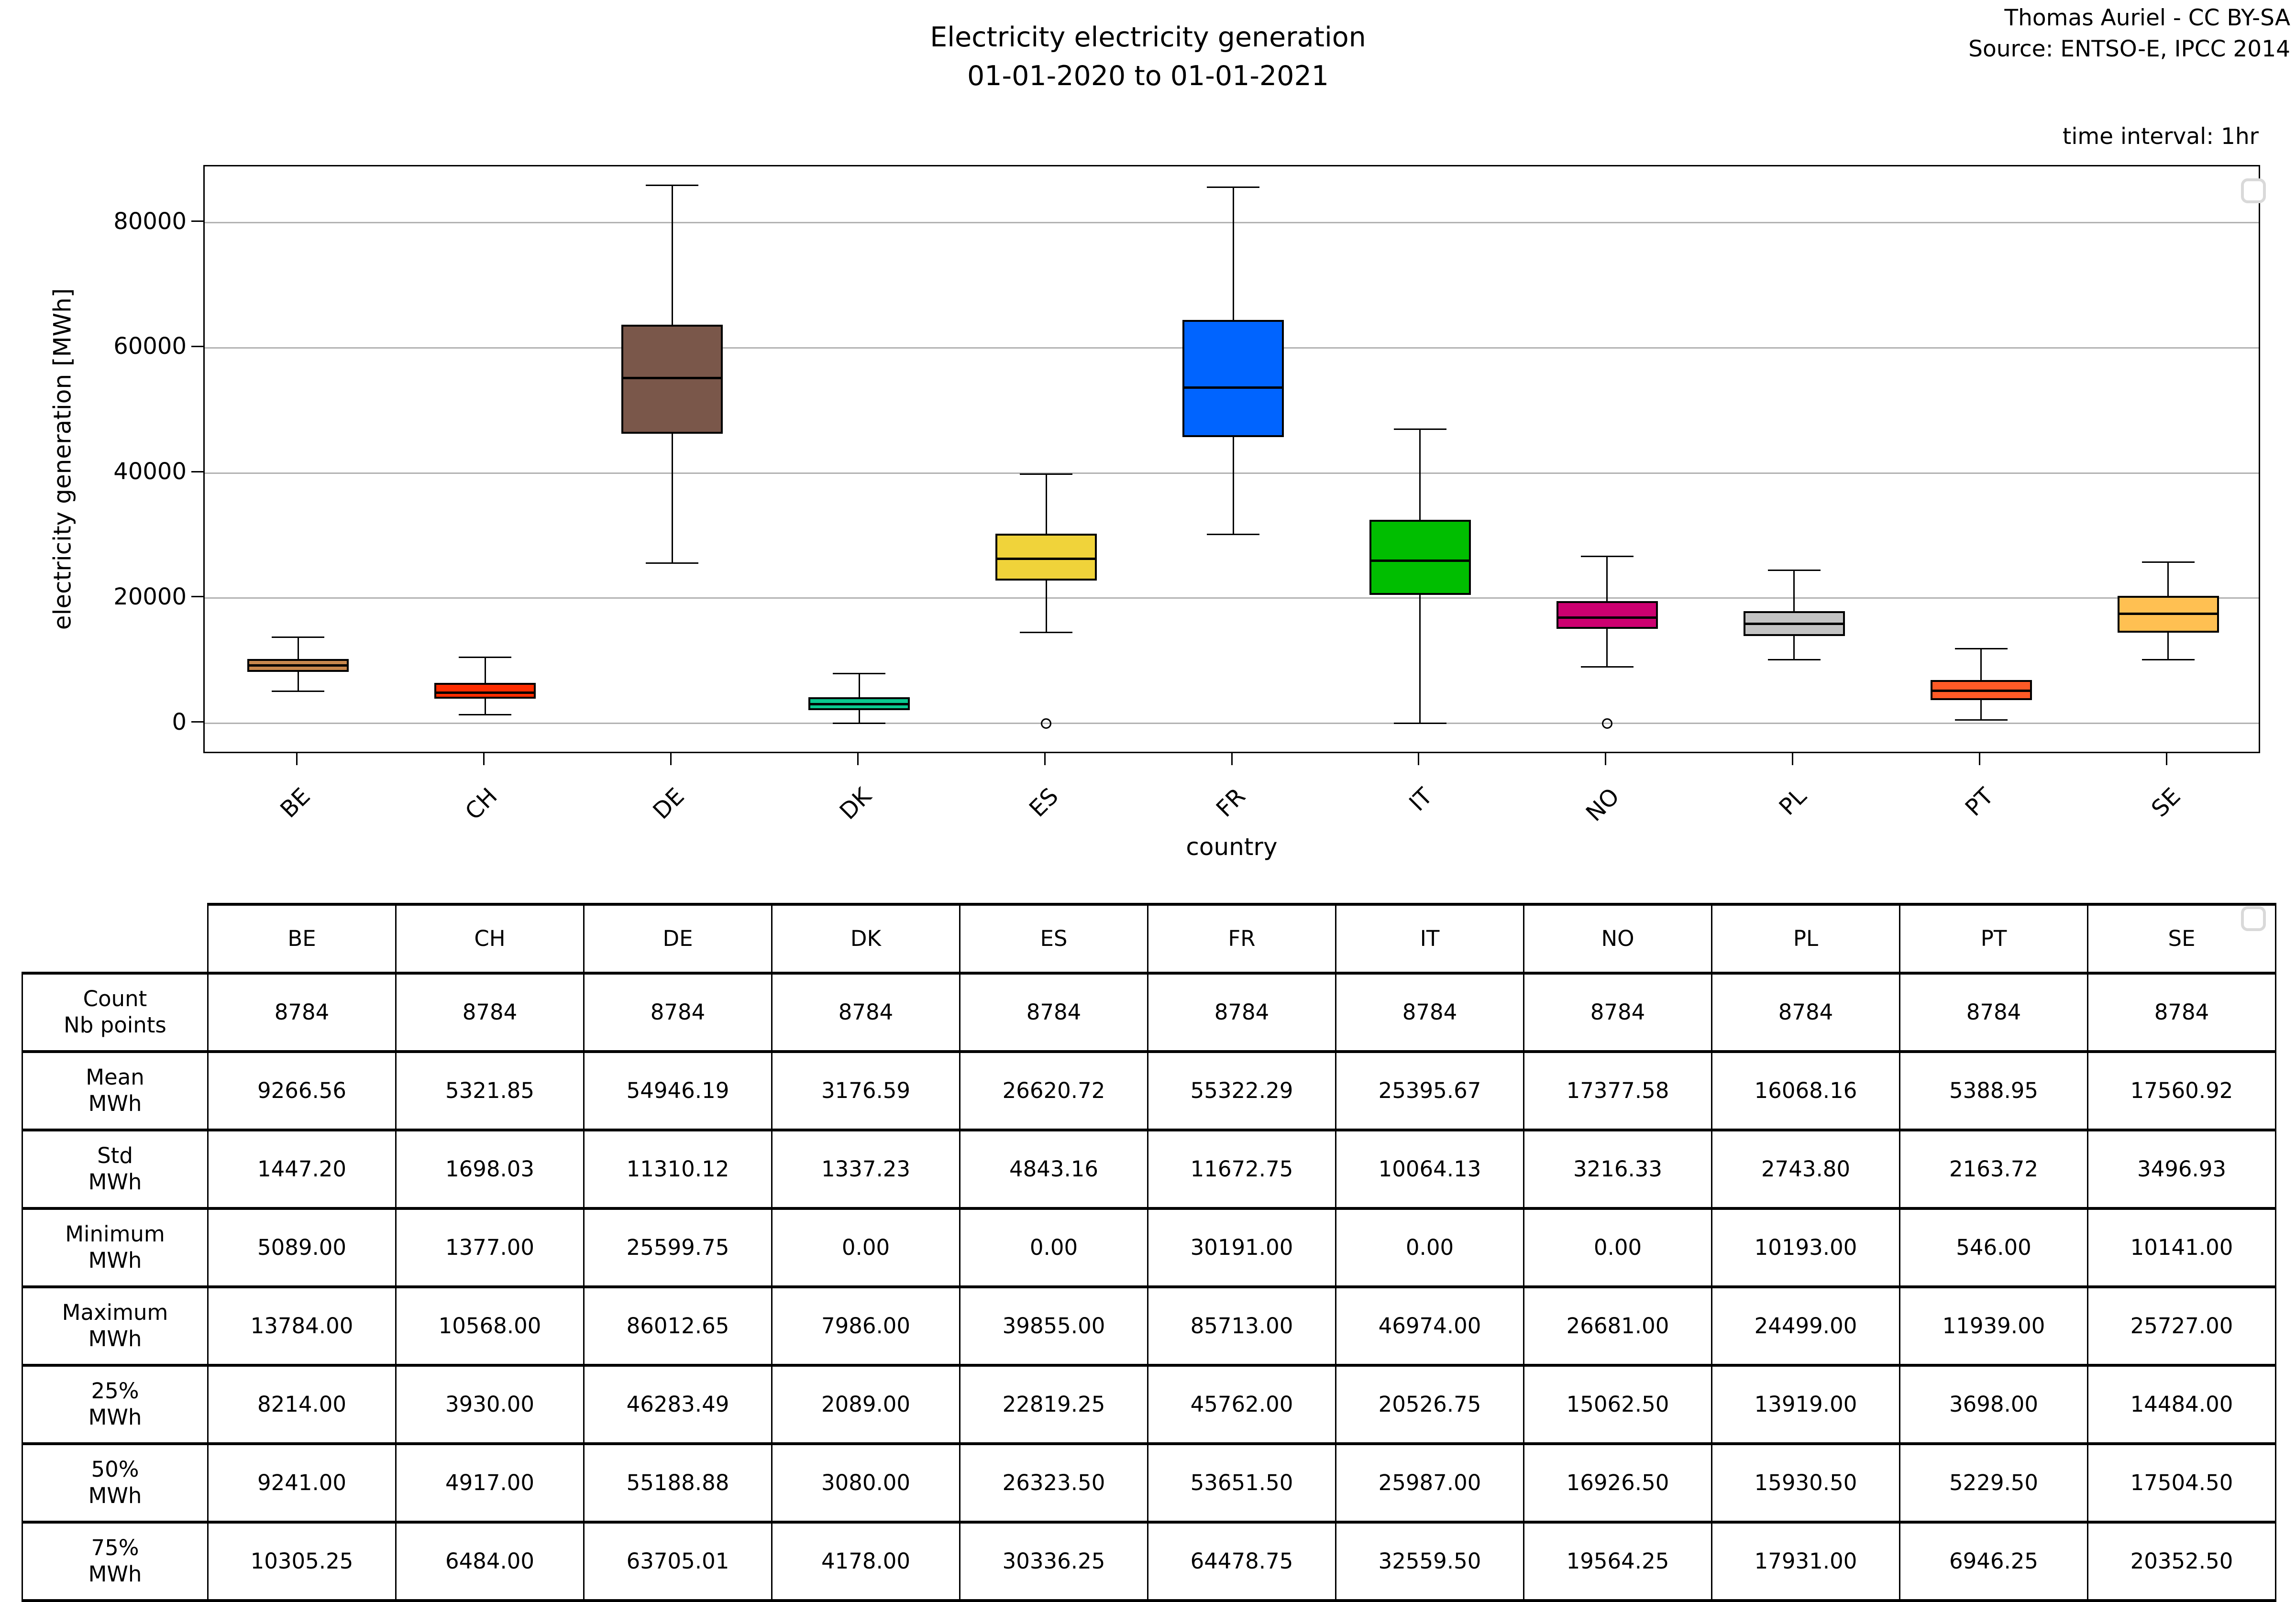 The width and height of the screenshot is (2296, 1602). Describe the element at coordinates (1805, 939) in the screenshot. I see `stats-col-header-PL: PL` at that location.